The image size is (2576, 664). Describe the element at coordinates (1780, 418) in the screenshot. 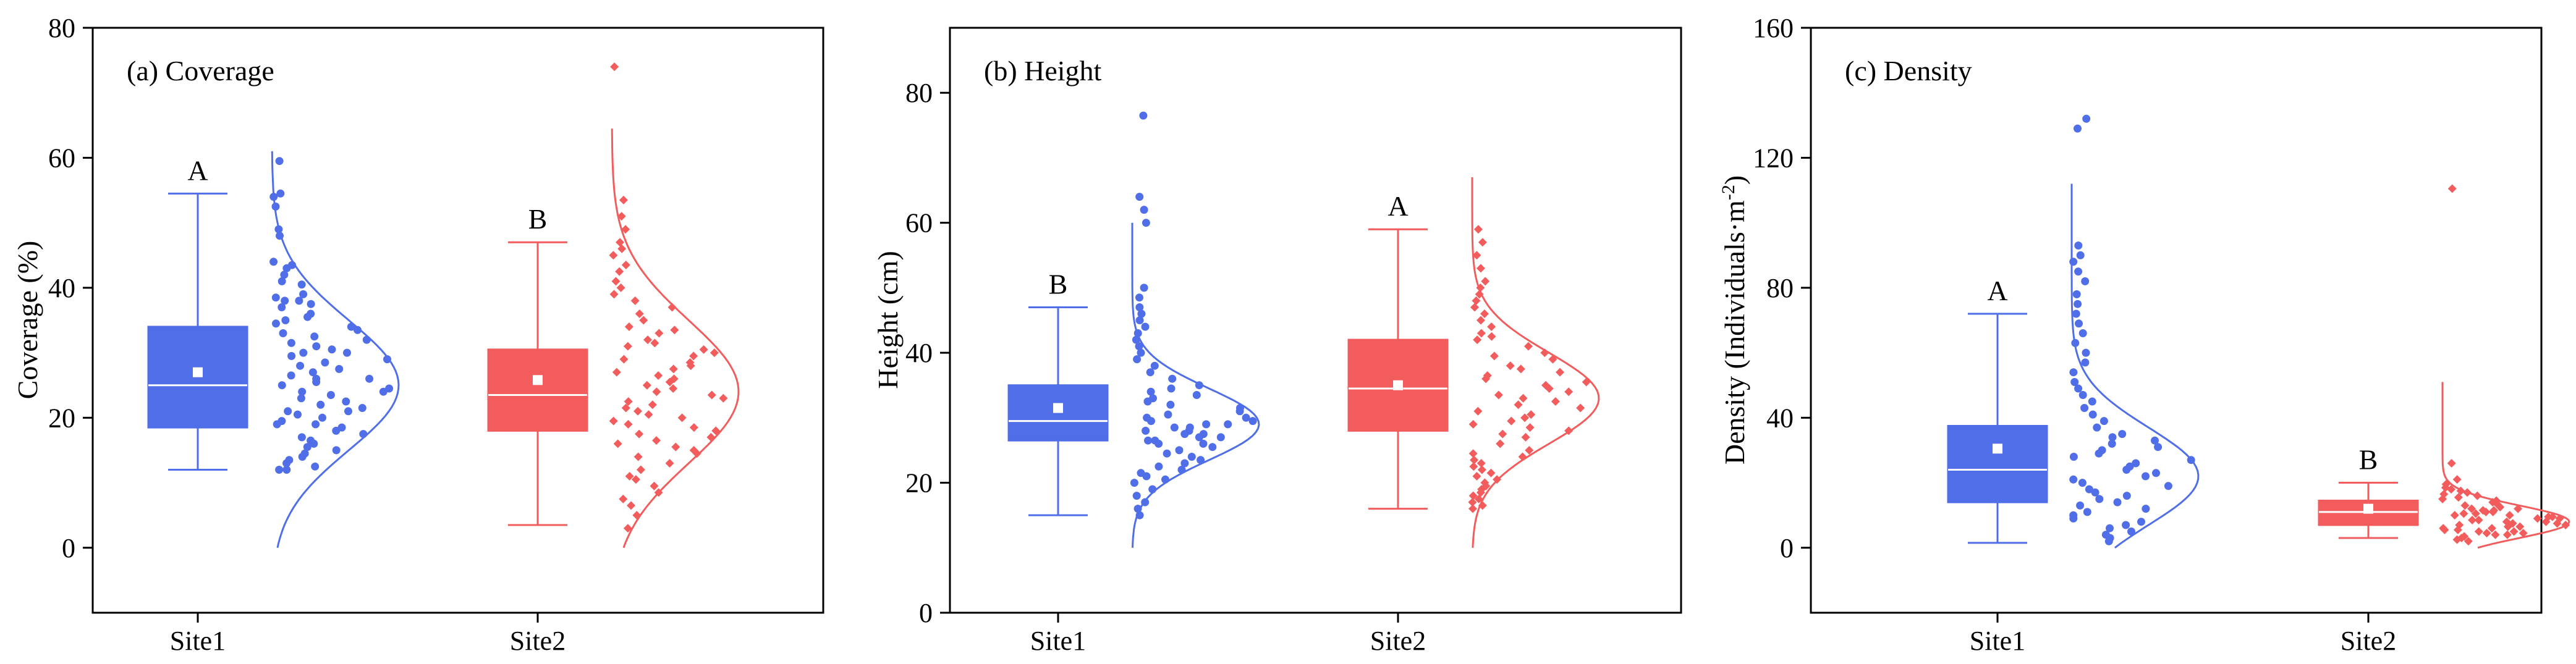

I see `y-tick-label: 40` at that location.